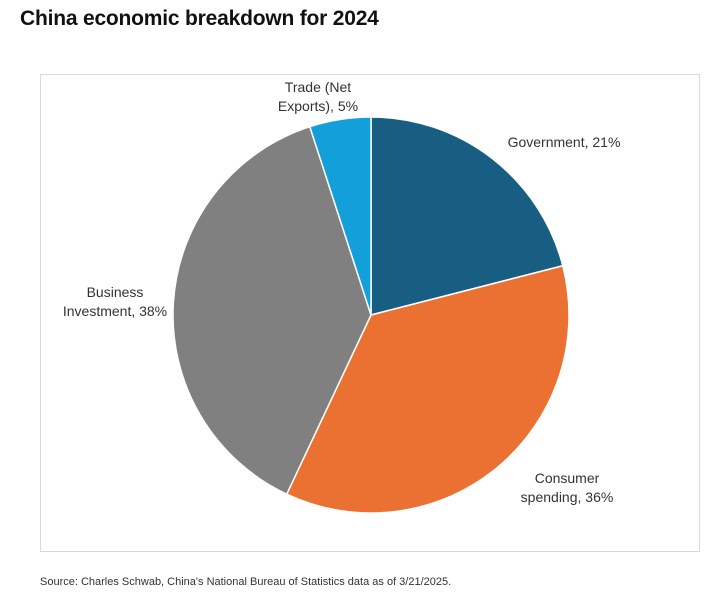  What do you see at coordinates (318, 87) in the screenshot?
I see `slice-label-line: Trade (Net` at bounding box center [318, 87].